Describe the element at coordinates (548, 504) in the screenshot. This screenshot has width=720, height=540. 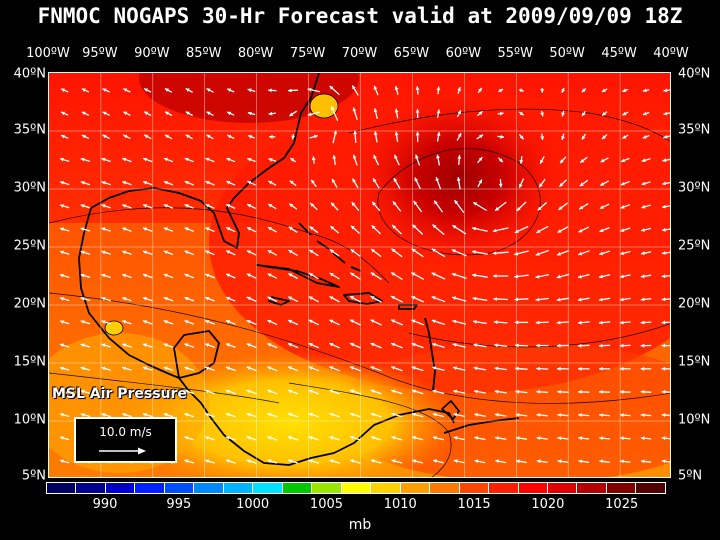
I see `colorbar-tick-label: 1020` at that location.